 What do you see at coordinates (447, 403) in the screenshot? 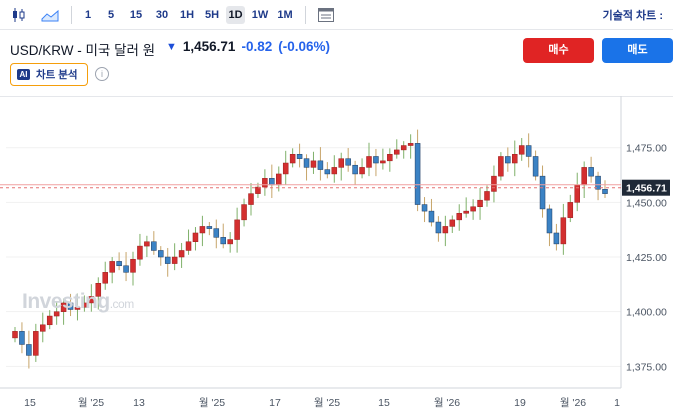
I see `x-tick-label: 월 '26` at bounding box center [447, 403].